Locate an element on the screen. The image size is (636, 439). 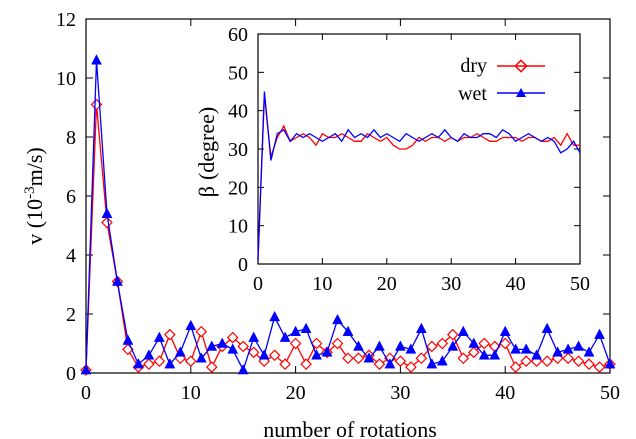
main-y-tick-label: 2 is located at coordinates (71, 315).